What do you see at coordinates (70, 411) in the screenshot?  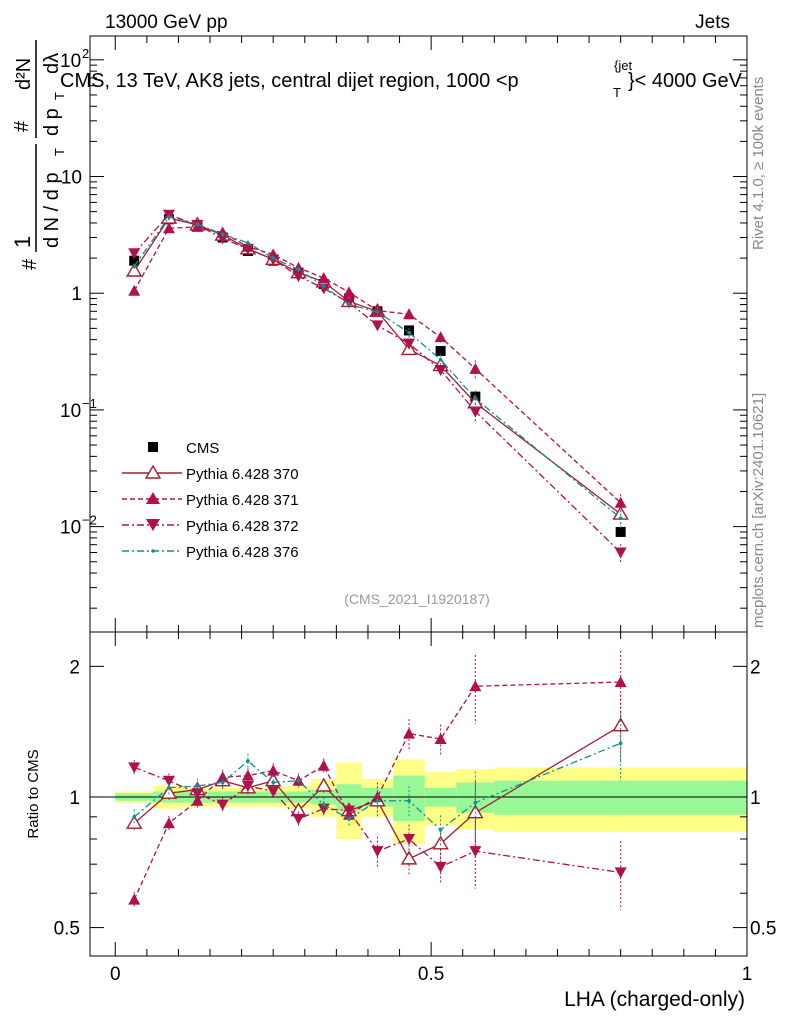 I see `y-tick-label-1: 10` at bounding box center [70, 411].